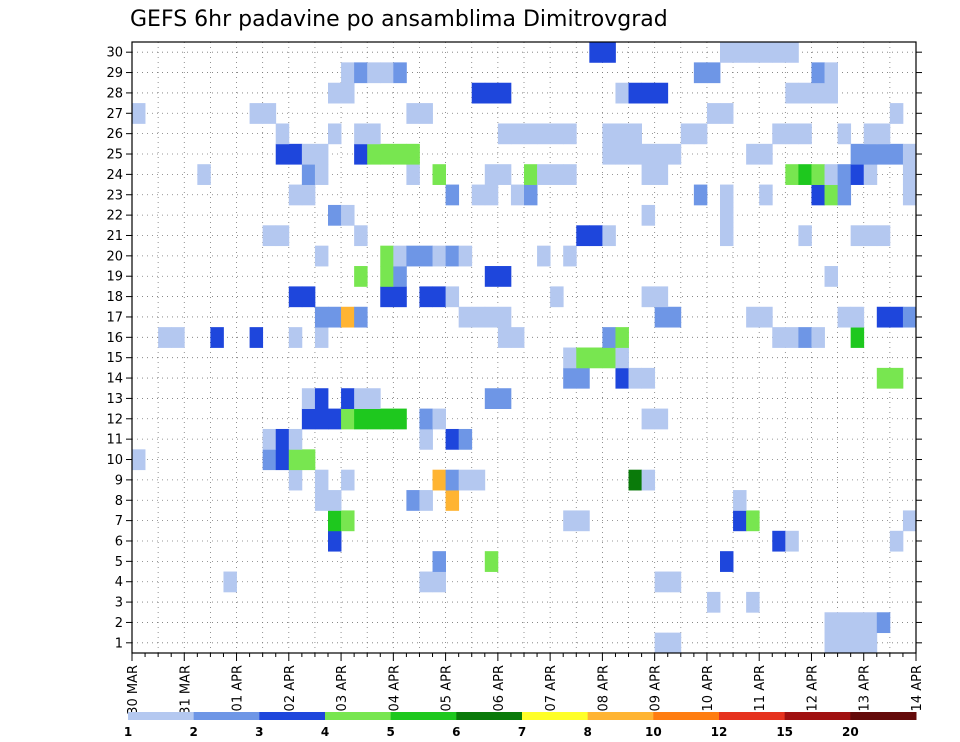  Describe the element at coordinates (114, 358) in the screenshot. I see `y-tick-label: 15` at that location.